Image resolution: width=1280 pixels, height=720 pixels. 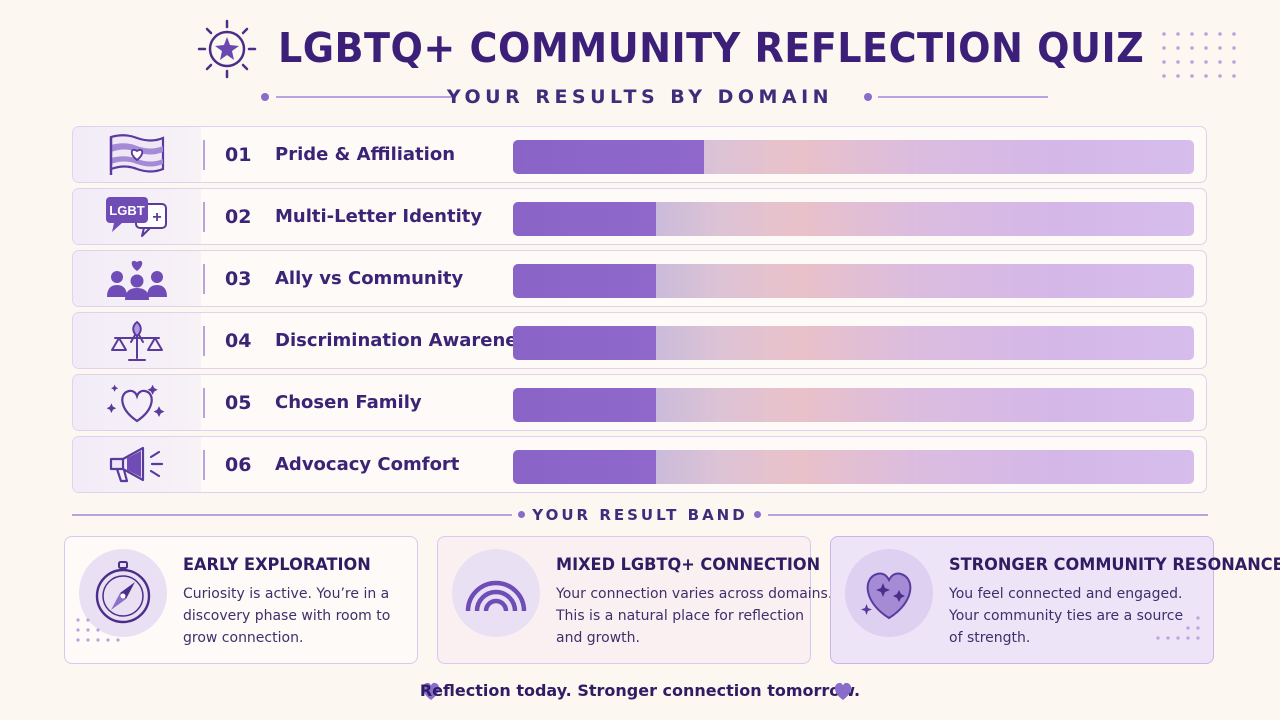 What do you see at coordinates (640, 515) in the screenshot?
I see `result-band-title: YOUR RESULT BAND` at bounding box center [640, 515].